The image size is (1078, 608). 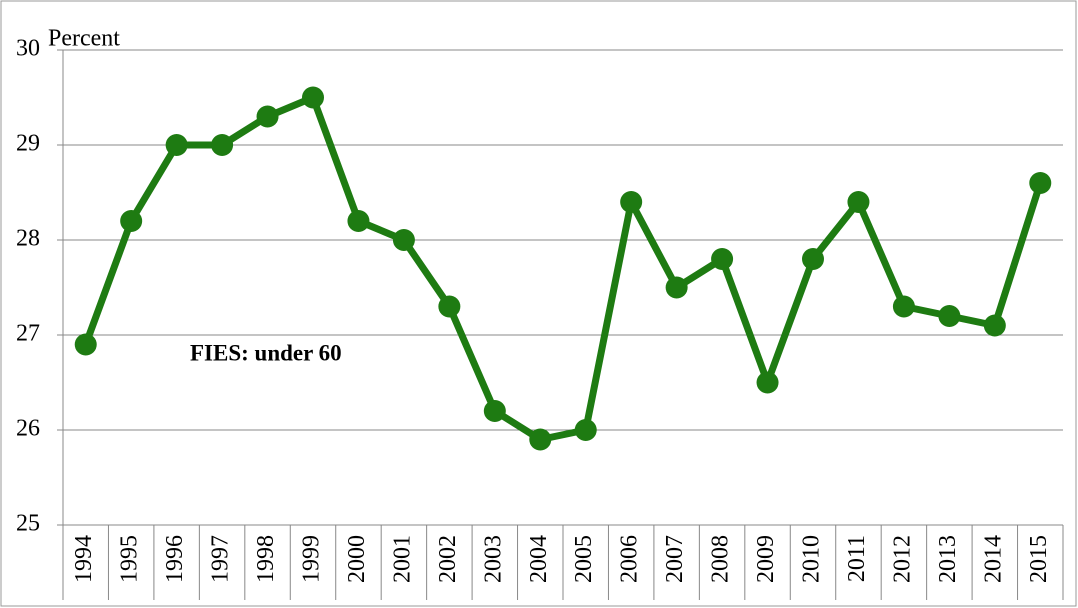 I want to click on annotation: FIES: under 60, so click(x=266, y=352).